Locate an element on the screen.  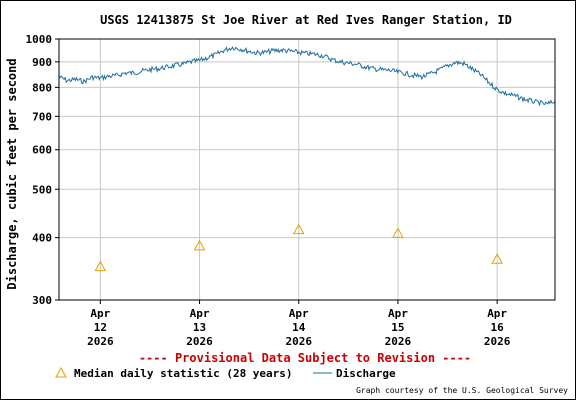
discharge-series is located at coordinates (307, 76).